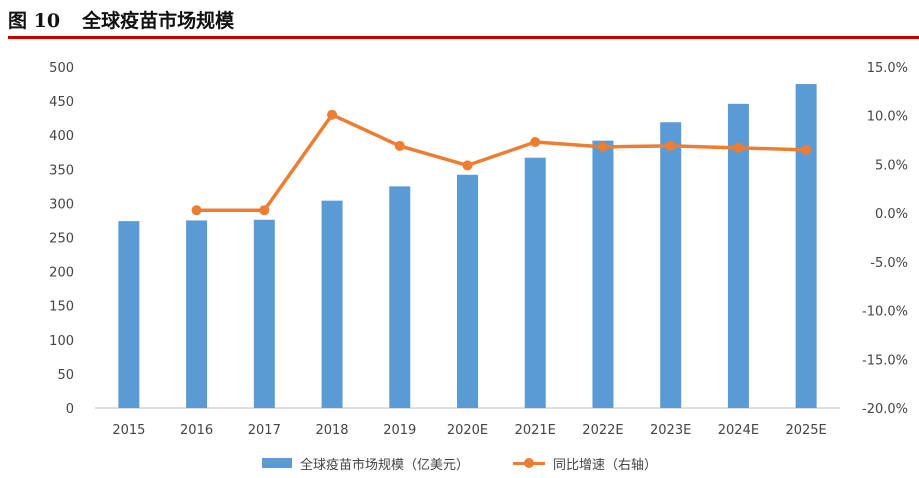 This screenshot has width=919, height=478. I want to click on y-right-tick-label: -10.0%, so click(885, 312).